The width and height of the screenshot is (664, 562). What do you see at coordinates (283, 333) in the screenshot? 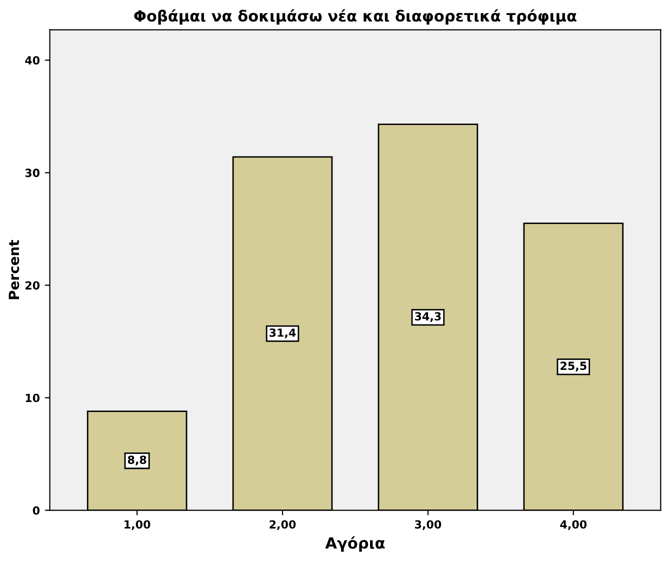
I see `data-label: 31,4` at bounding box center [283, 333].